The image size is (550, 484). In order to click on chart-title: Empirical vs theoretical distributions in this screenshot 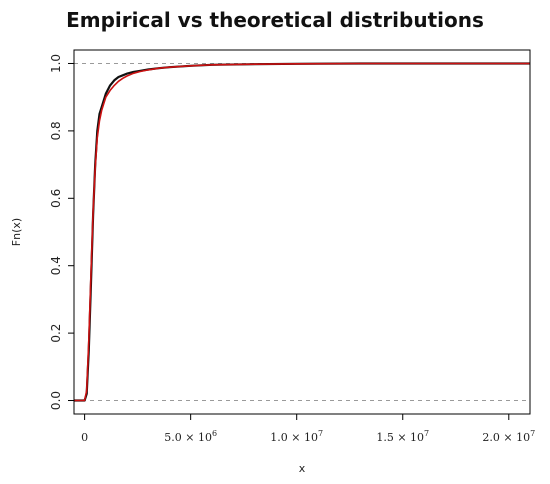, I will do `click(275, 20)`.